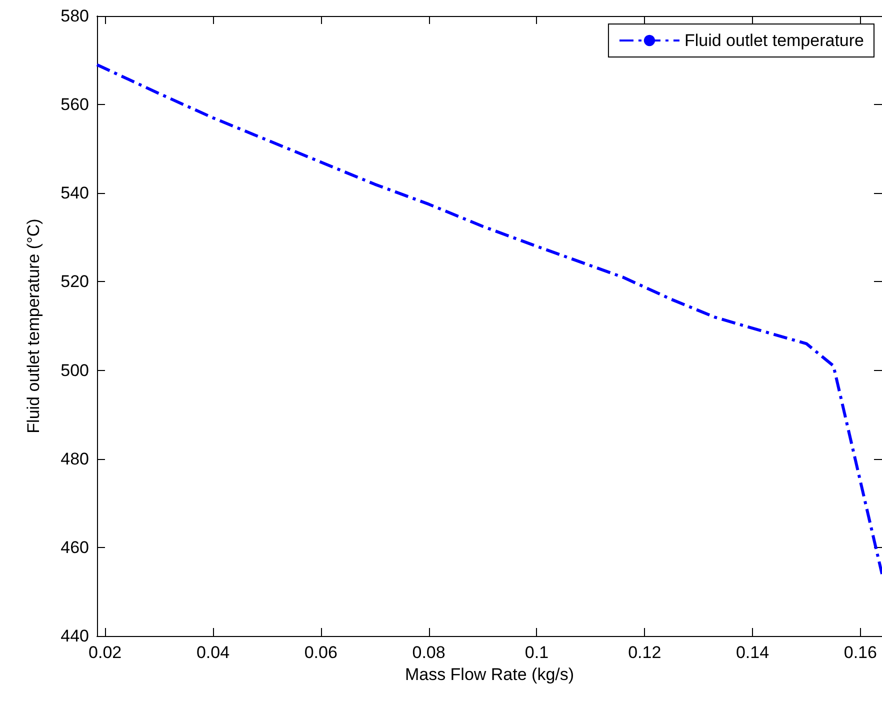 This screenshot has height=708, width=882. Describe the element at coordinates (33, 326) in the screenshot. I see `y-axis-title: Fluid outlet temperature (°C)` at that location.